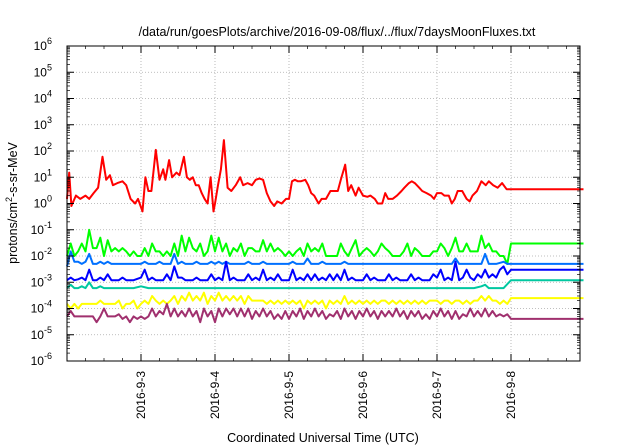 The height and width of the screenshot is (448, 640). I want to click on y-axis-label-exponent: 2, so click(9, 199).